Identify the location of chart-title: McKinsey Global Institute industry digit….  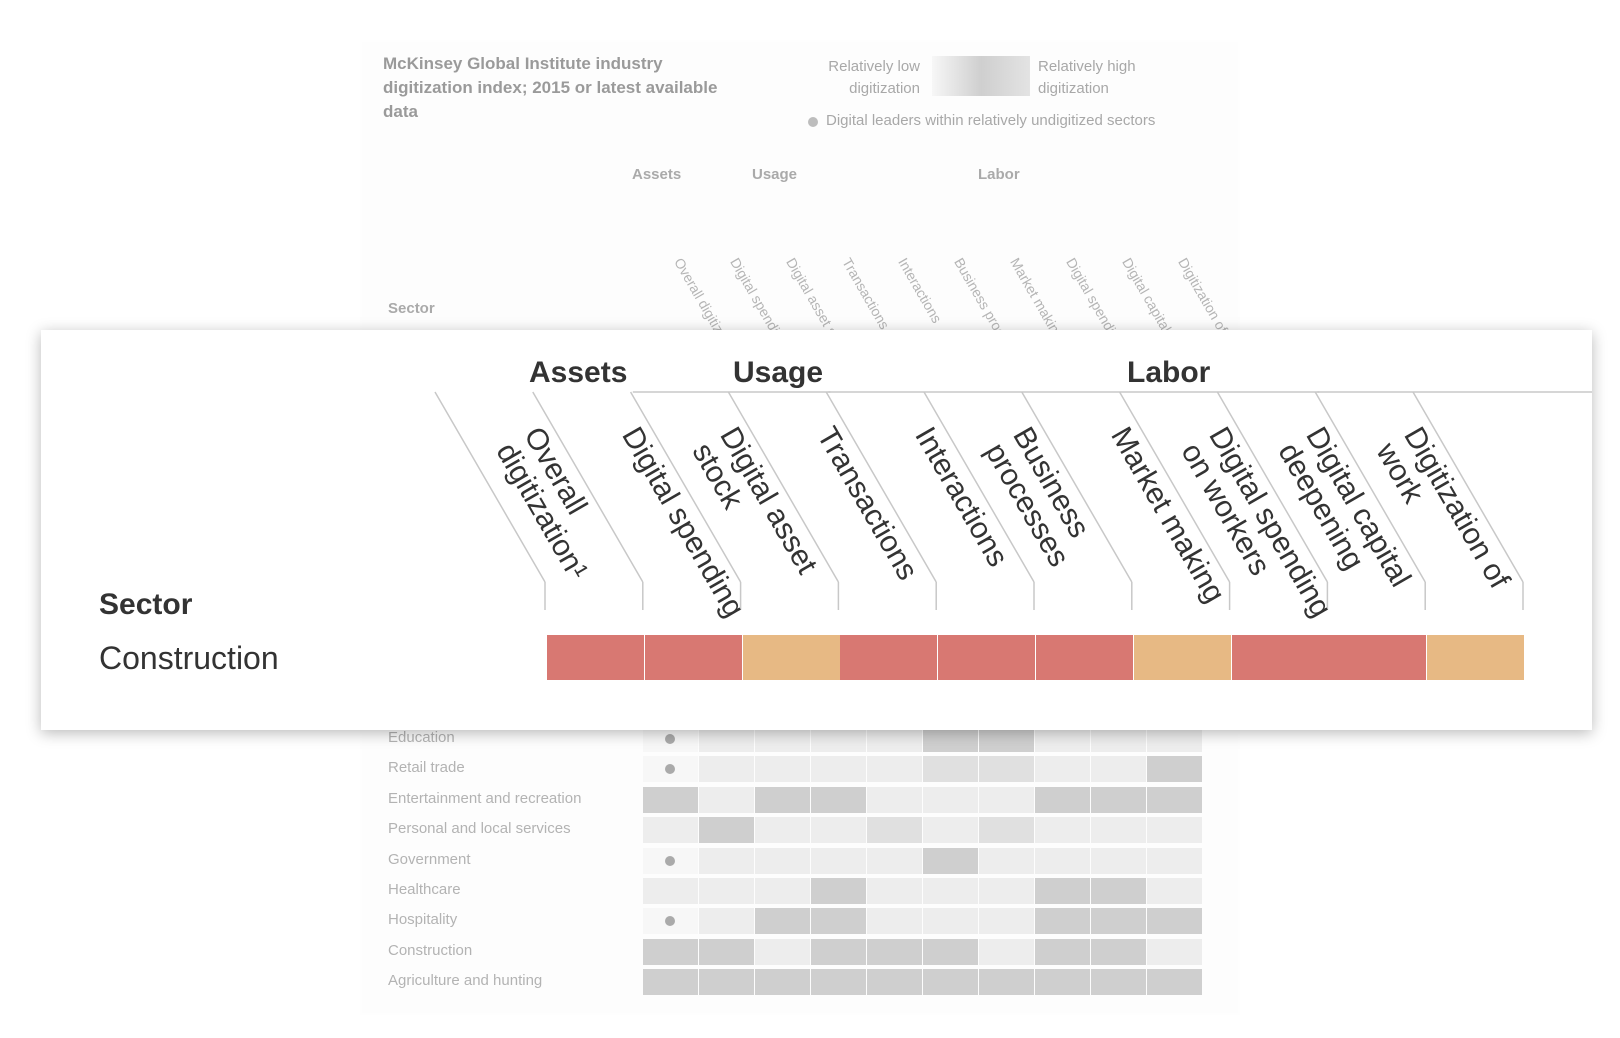
(550, 87).